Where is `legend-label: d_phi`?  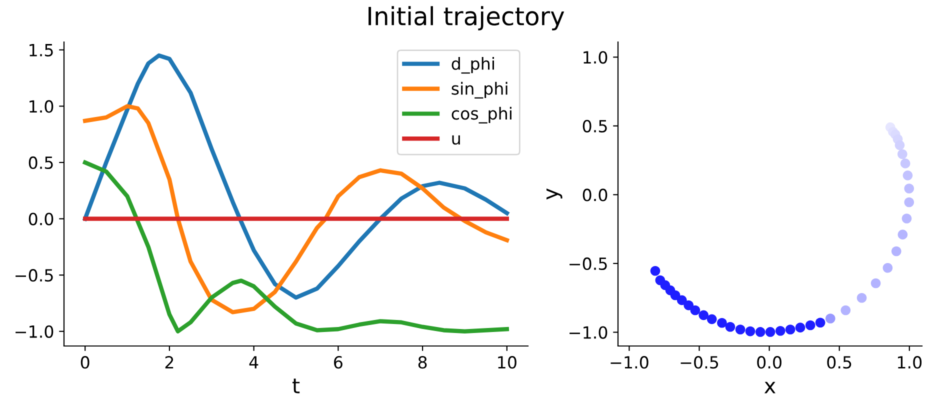 legend-label: d_phi is located at coordinates (473, 65).